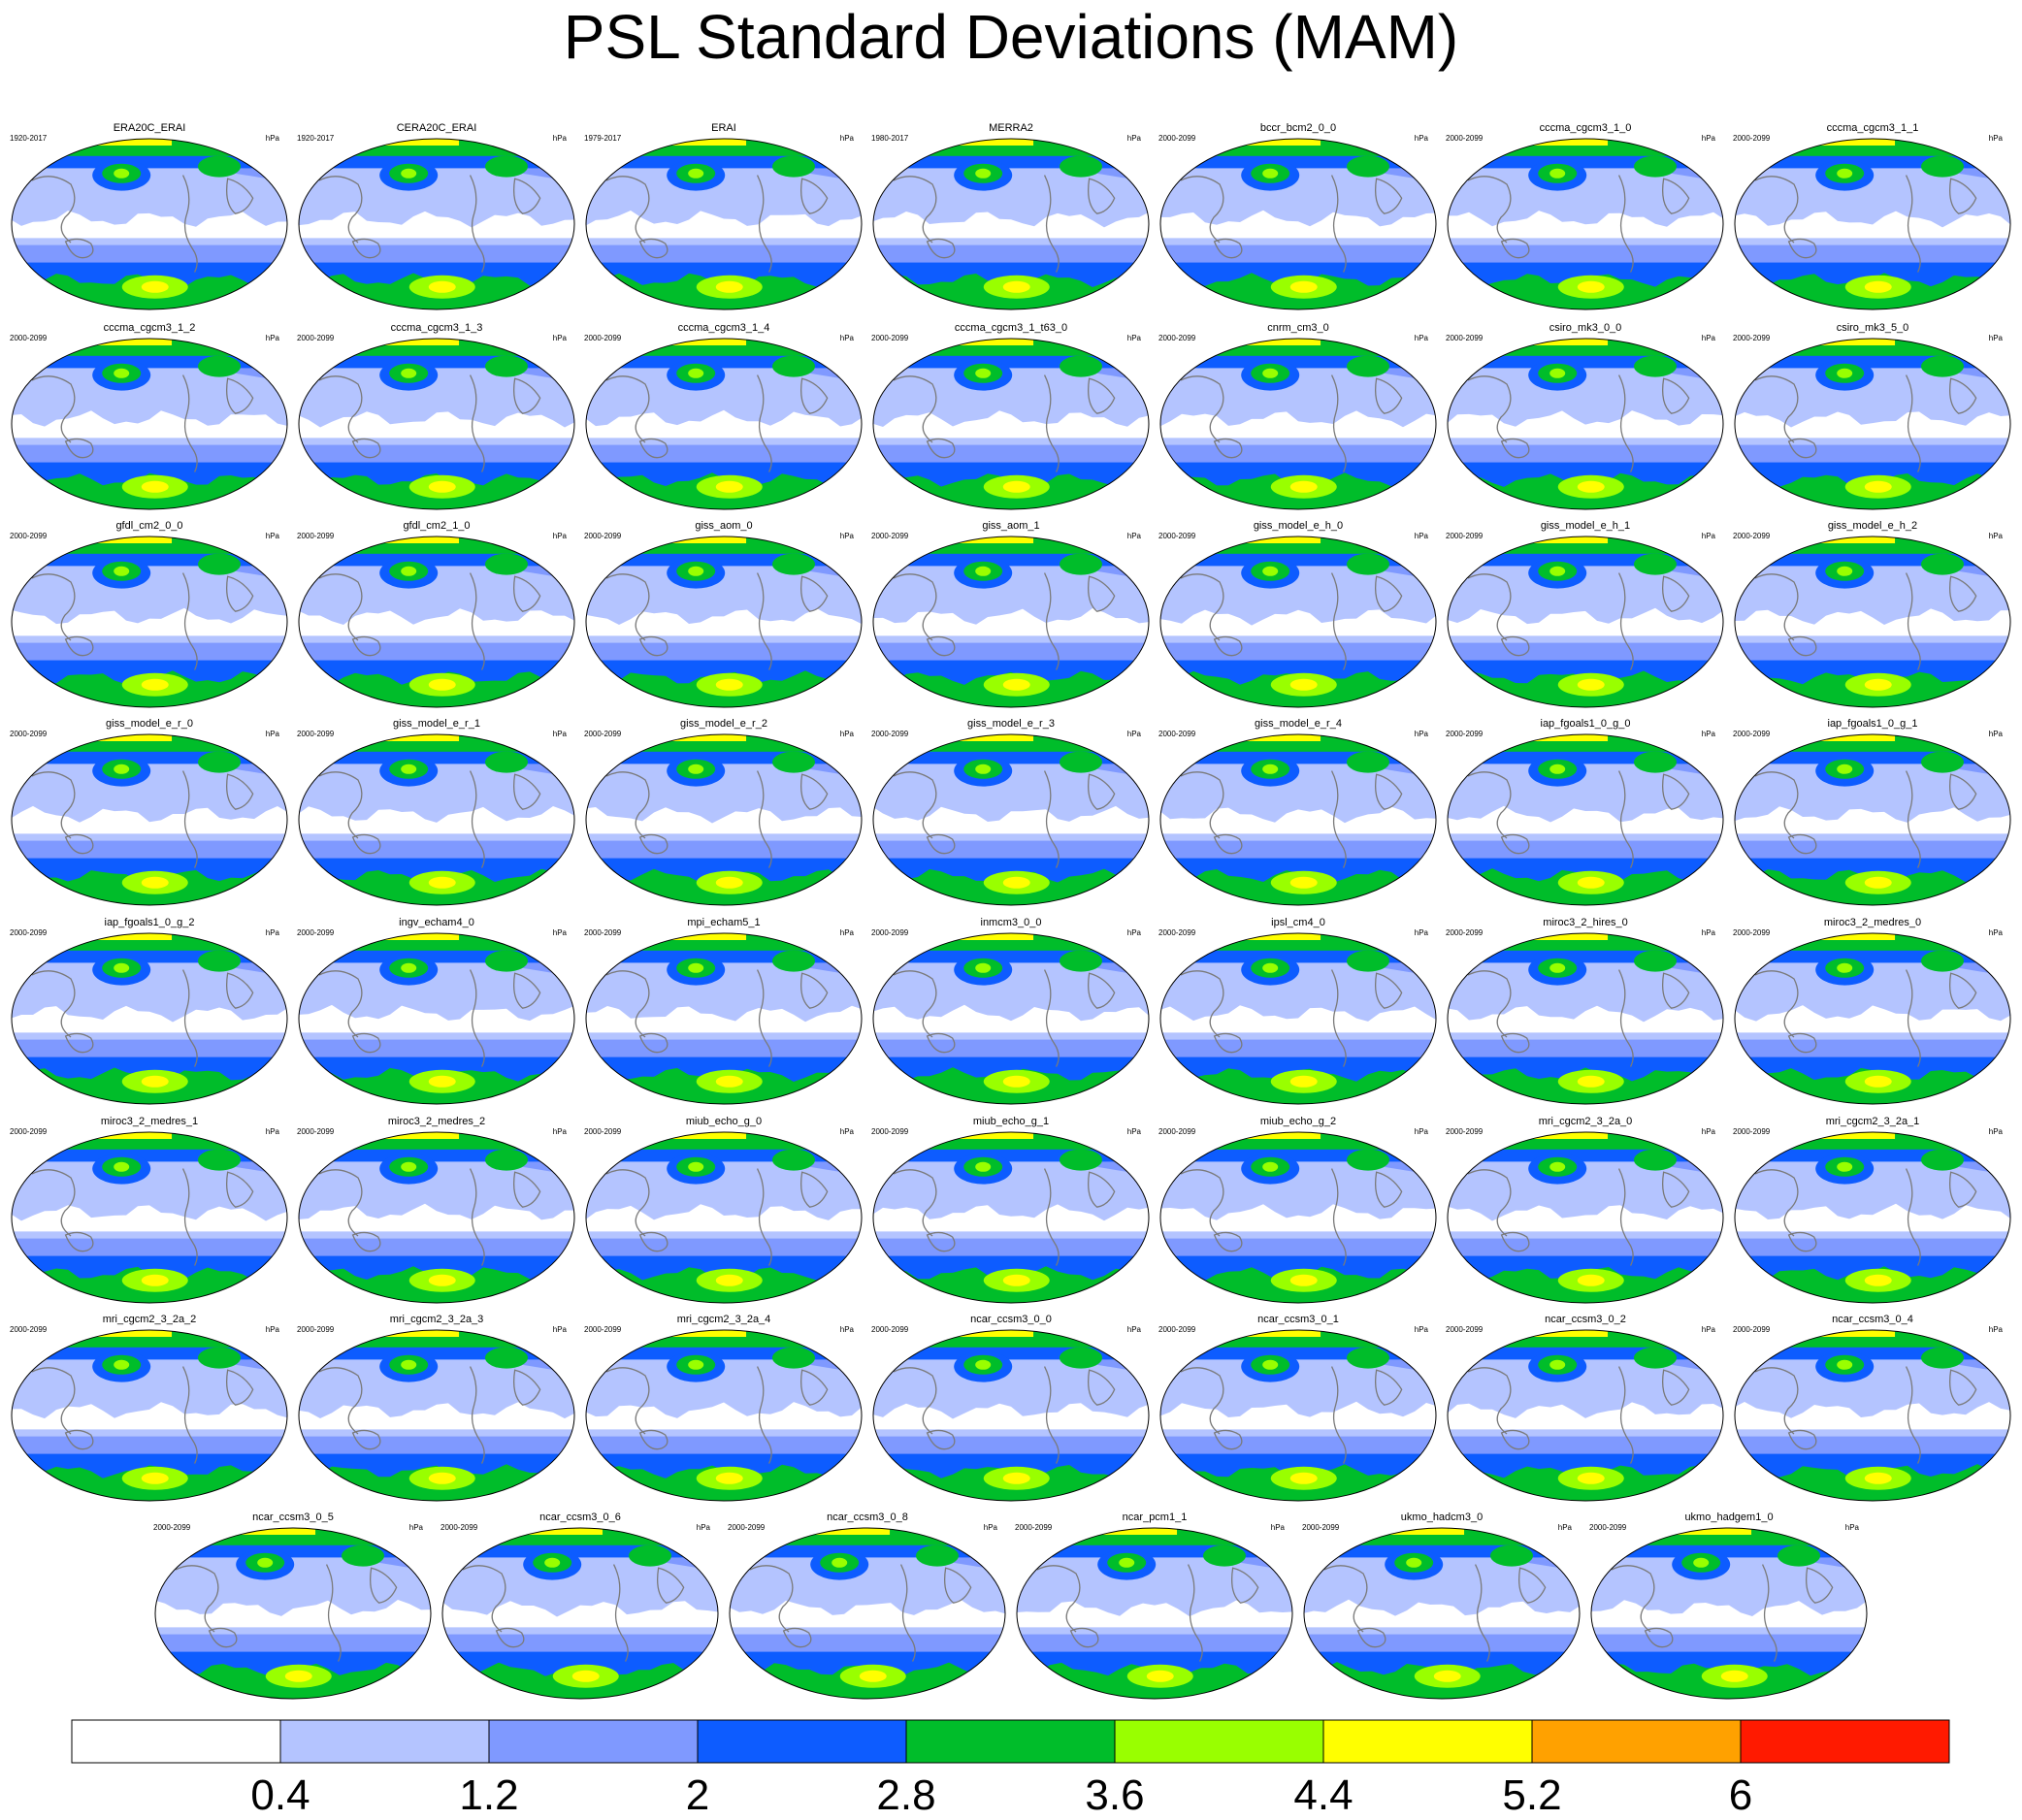  What do you see at coordinates (579, 1605) in the screenshot?
I see `map-panel: ncar_ccsm3_0_6 2000-2099 hPa` at bounding box center [579, 1605].